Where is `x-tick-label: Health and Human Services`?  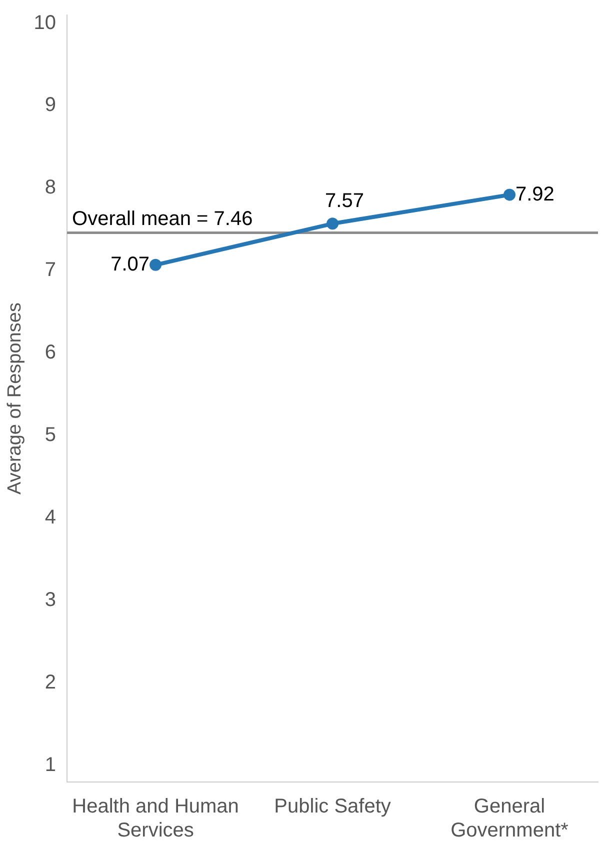 x-tick-label: Health and Human Services is located at coordinates (155, 819).